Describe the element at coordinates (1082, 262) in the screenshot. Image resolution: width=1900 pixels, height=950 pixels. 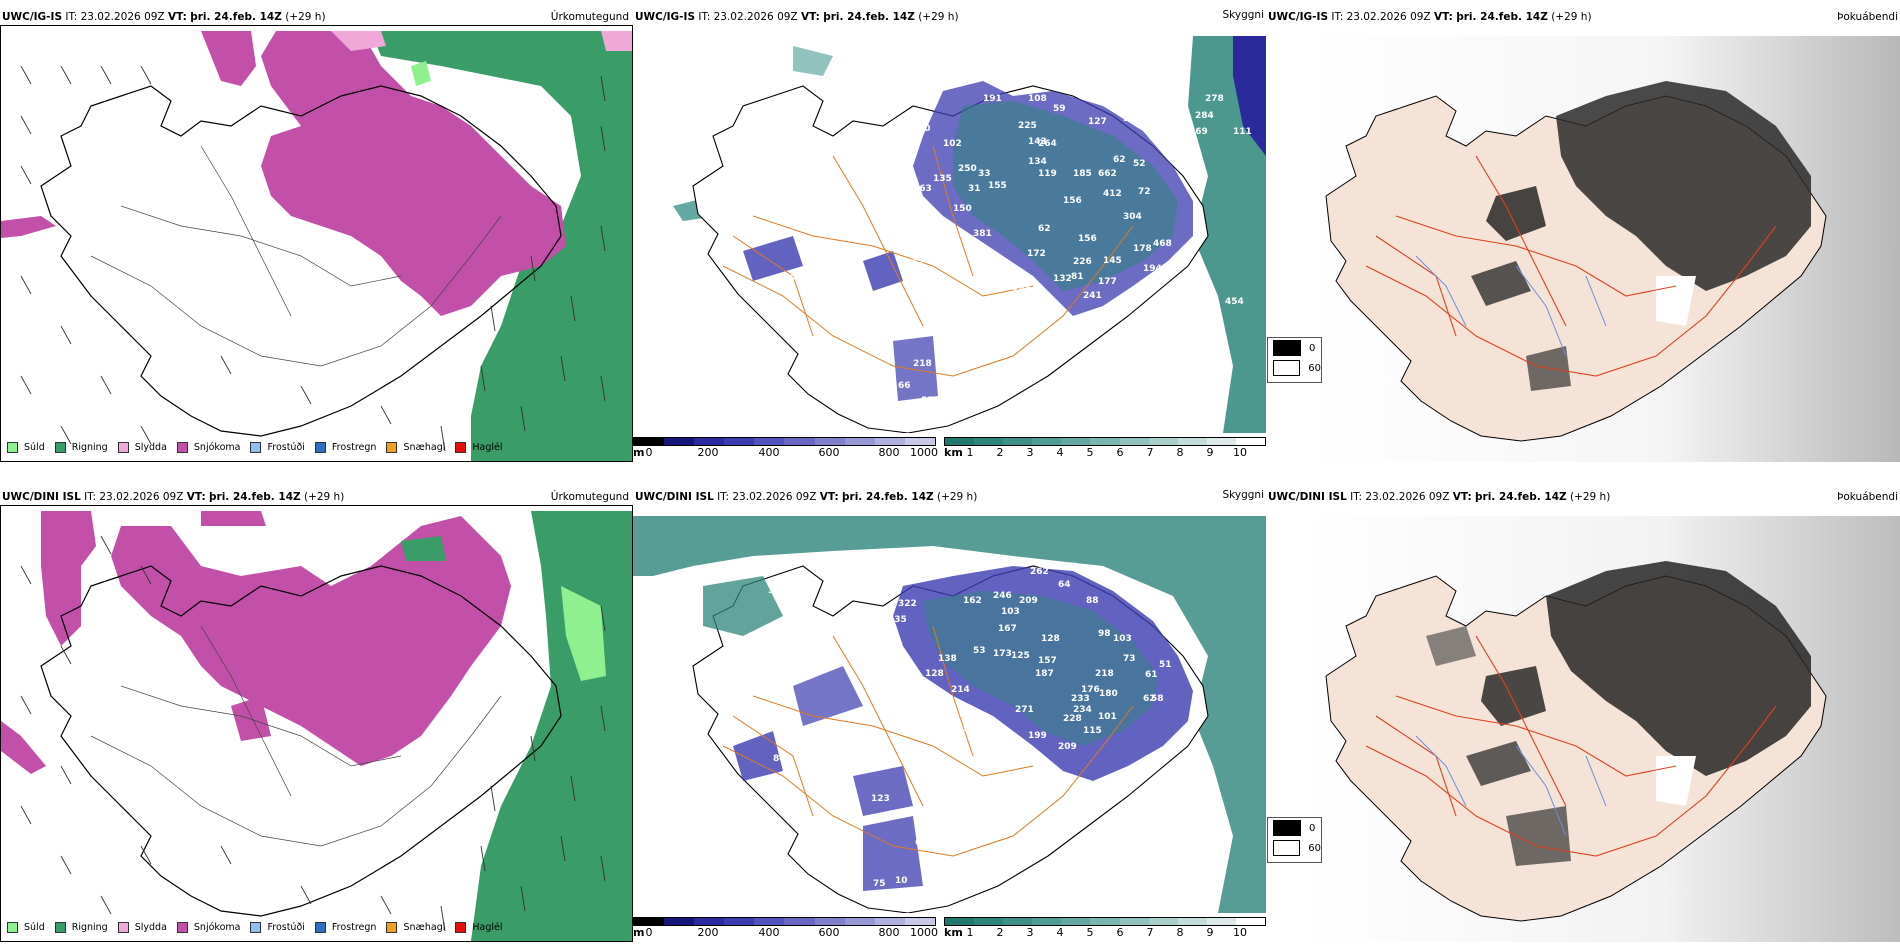
I see `svg-text: 226` at that location.